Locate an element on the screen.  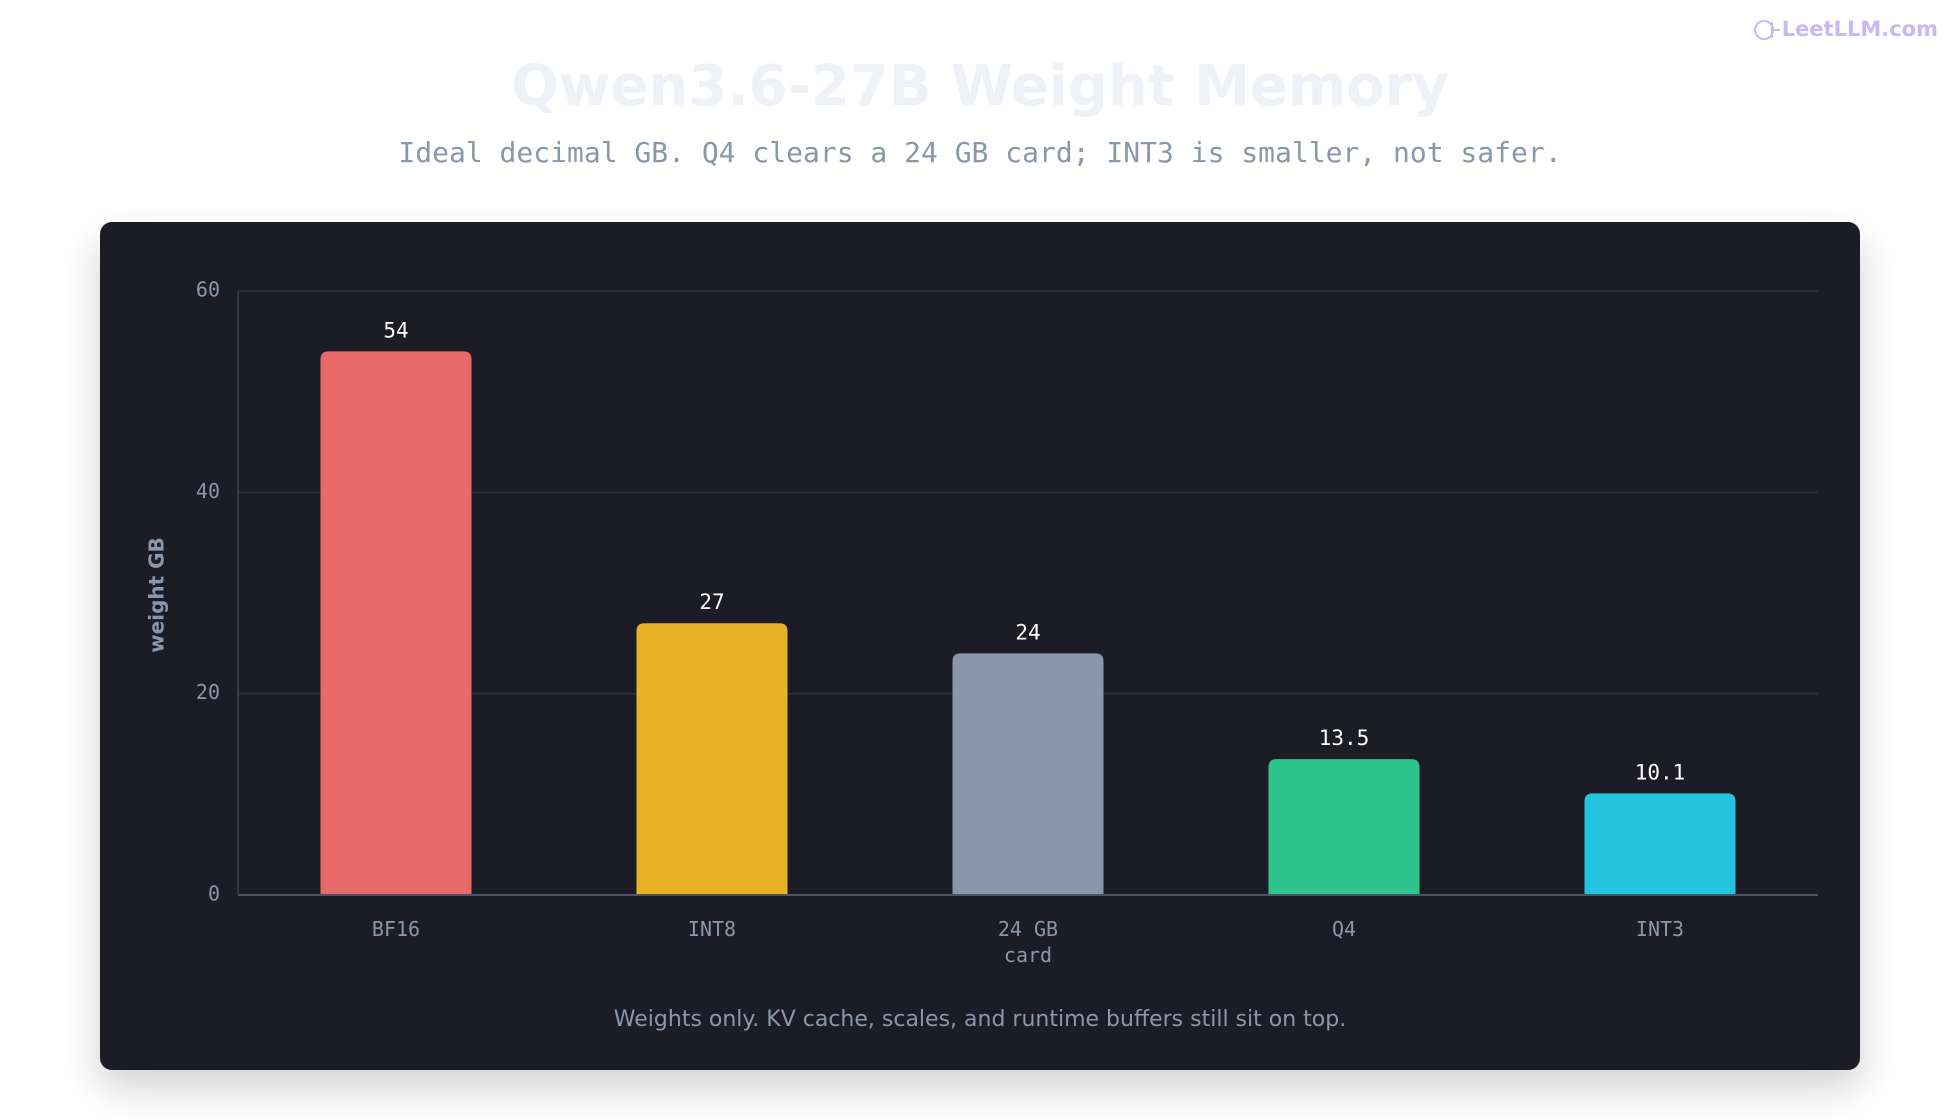
logo-icon is located at coordinates (1767, 30).